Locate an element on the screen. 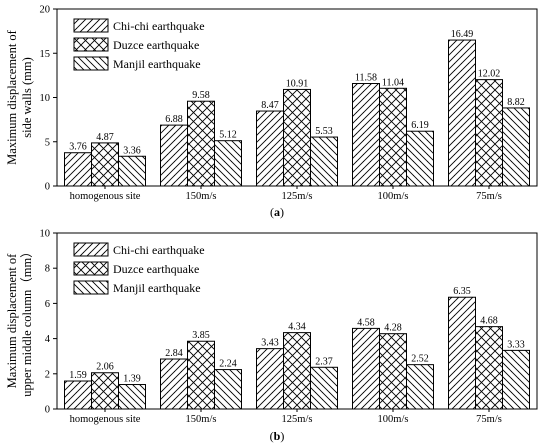  data-label: 6.35 is located at coordinates (462, 291).